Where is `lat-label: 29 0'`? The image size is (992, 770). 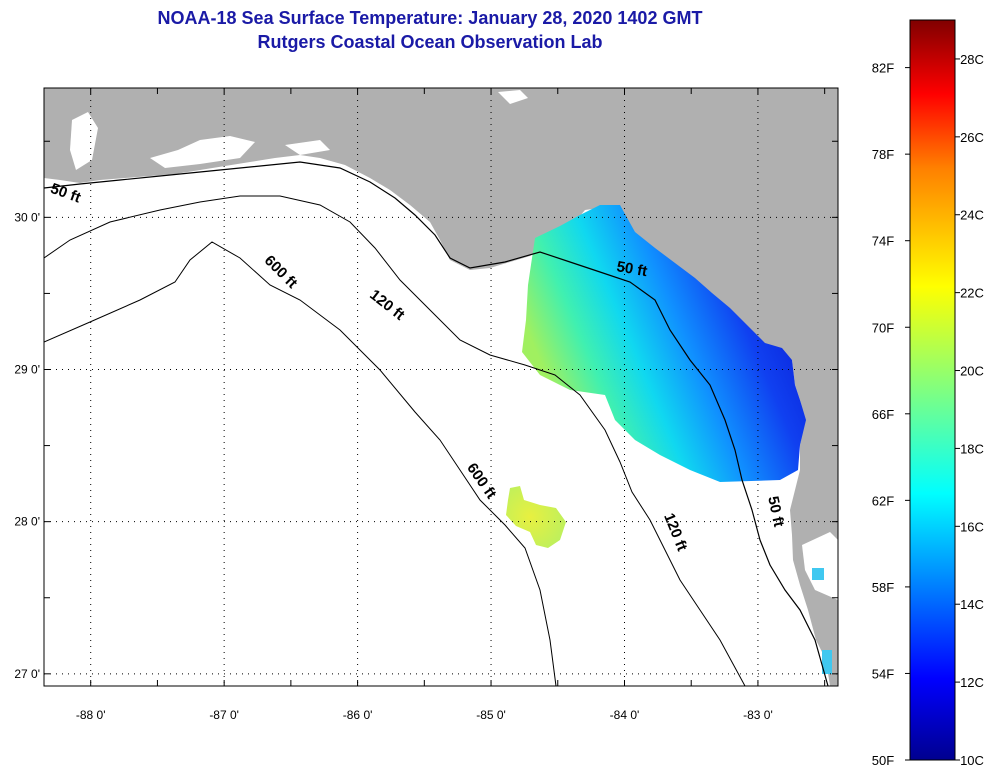 lat-label: 29 0' is located at coordinates (27, 370).